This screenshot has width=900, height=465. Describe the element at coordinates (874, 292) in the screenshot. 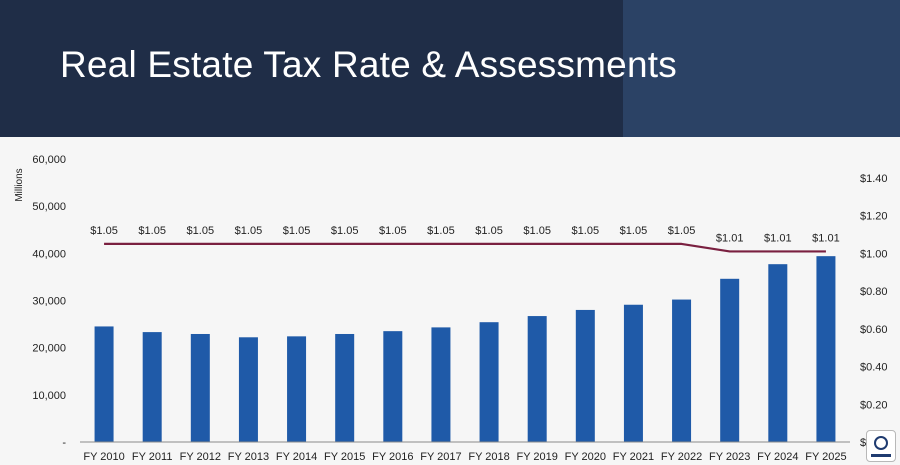

I see `right-tick-label: $0.80` at that location.